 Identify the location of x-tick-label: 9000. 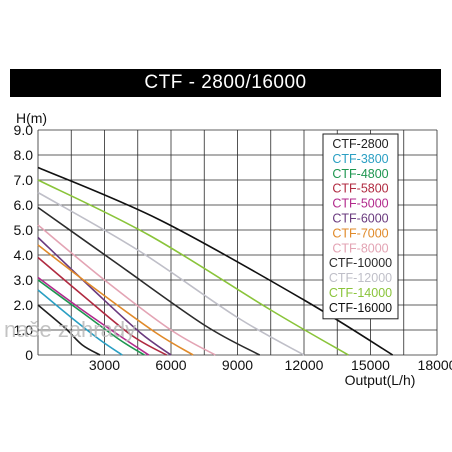
(237, 365).